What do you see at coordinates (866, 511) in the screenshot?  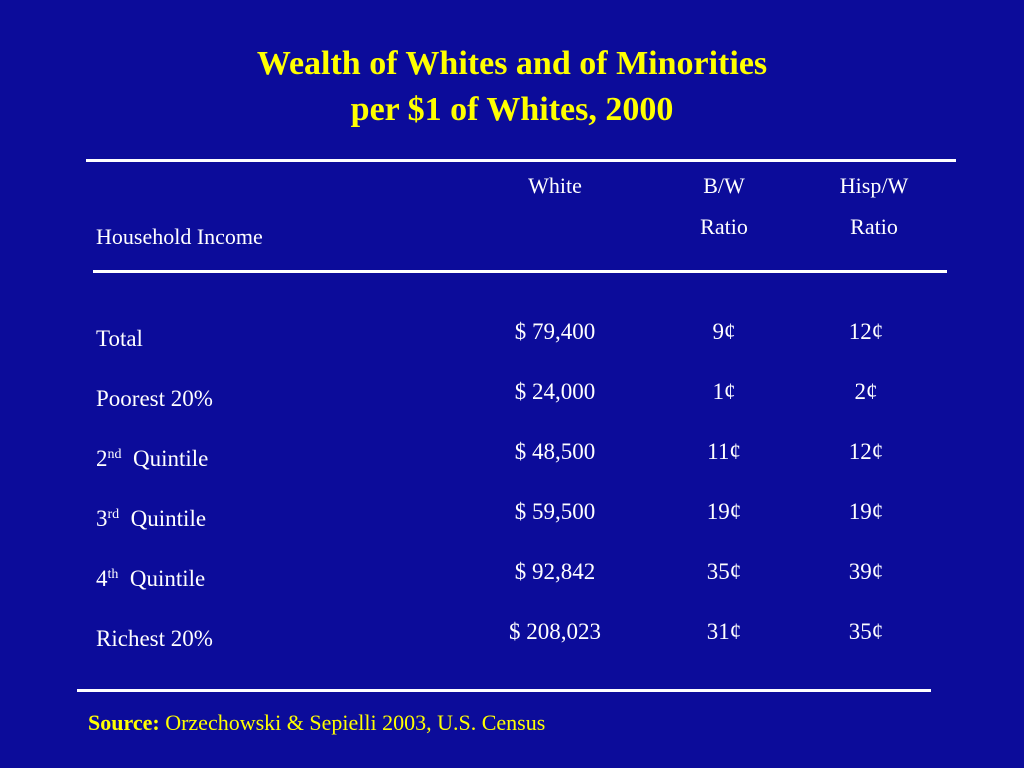 I see `cell-hisp-w-ratio: 19¢` at bounding box center [866, 511].